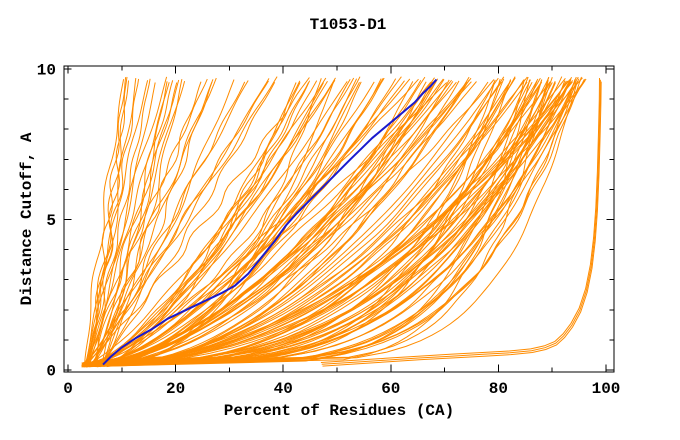  Describe the element at coordinates (51, 372) in the screenshot. I see `y-tick-label: 0` at that location.